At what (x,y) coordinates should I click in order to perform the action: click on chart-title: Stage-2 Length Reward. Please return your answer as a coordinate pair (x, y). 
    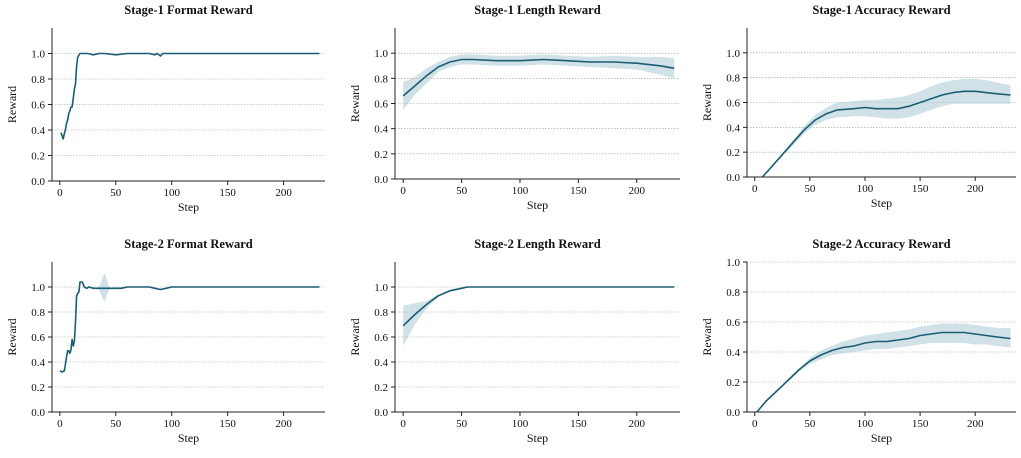
    Looking at the image, I should click on (537, 244).